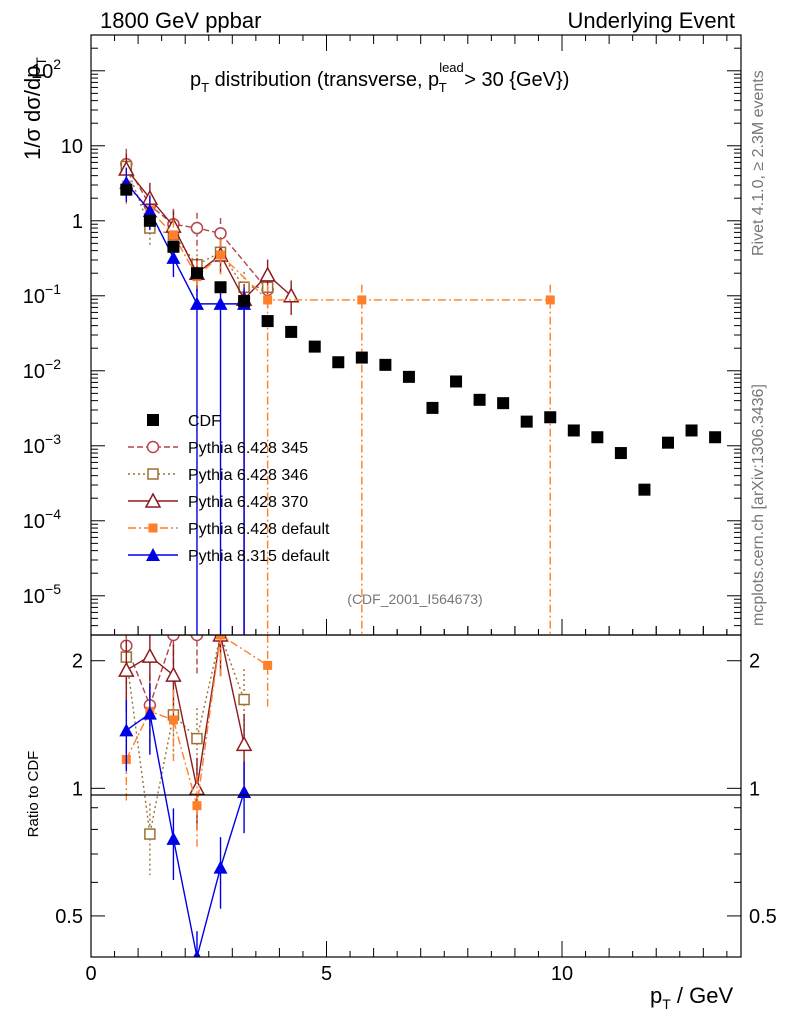  I want to click on legend-item: Pythia 6.428 346, so click(218, 475).